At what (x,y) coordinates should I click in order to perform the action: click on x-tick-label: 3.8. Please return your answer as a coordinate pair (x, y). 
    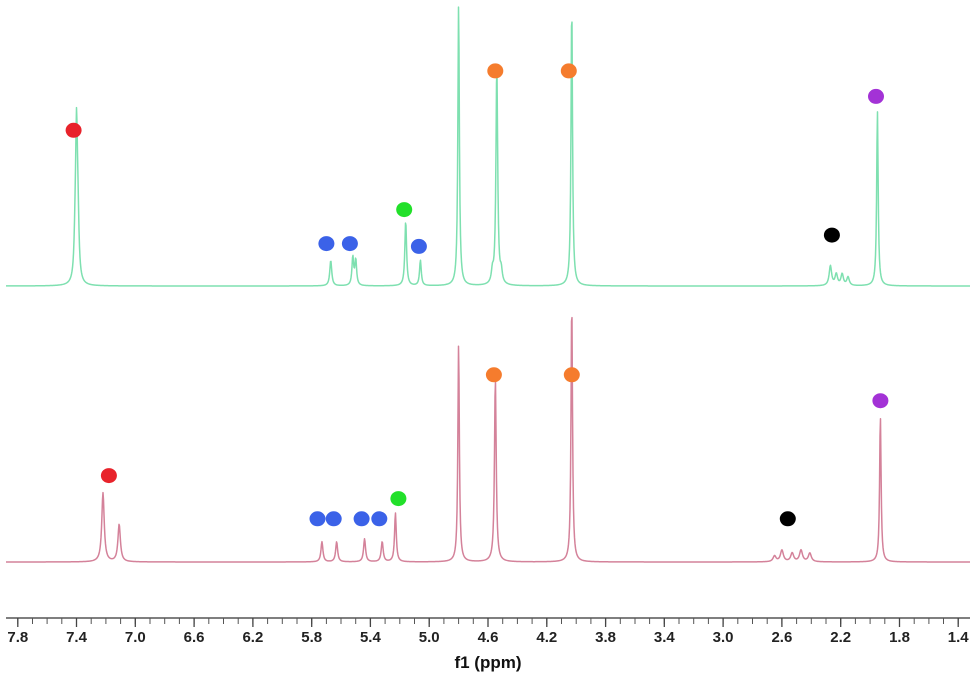
    Looking at the image, I should click on (605, 637).